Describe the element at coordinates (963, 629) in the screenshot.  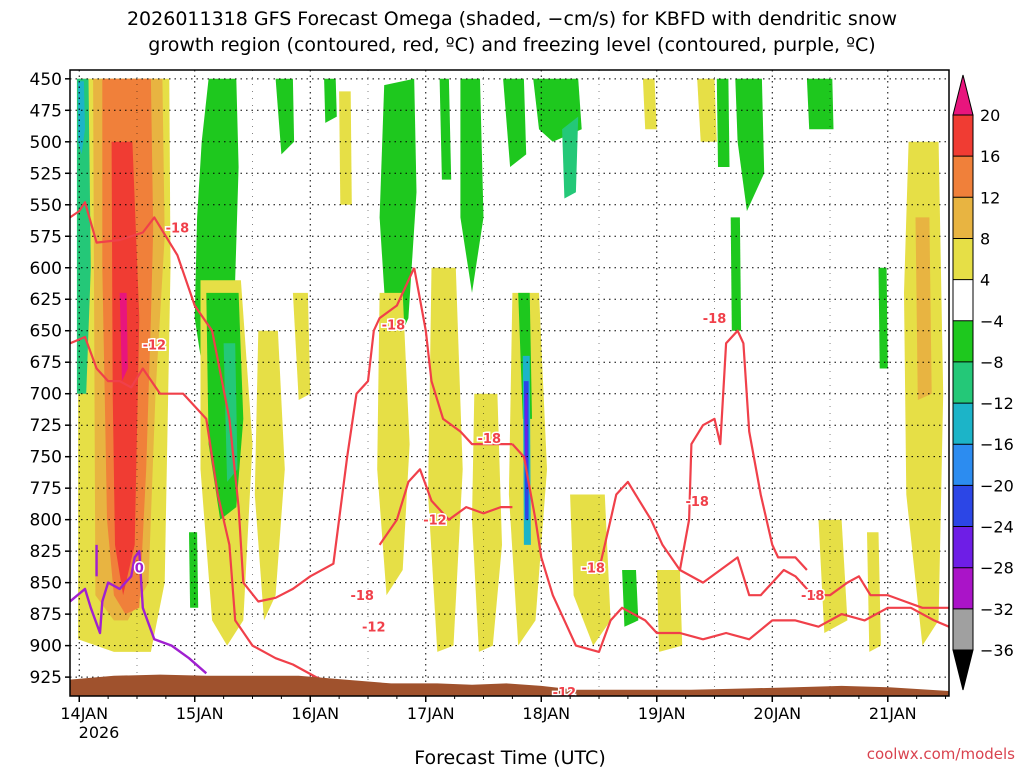
I see `colorbar-bin-last` at that location.